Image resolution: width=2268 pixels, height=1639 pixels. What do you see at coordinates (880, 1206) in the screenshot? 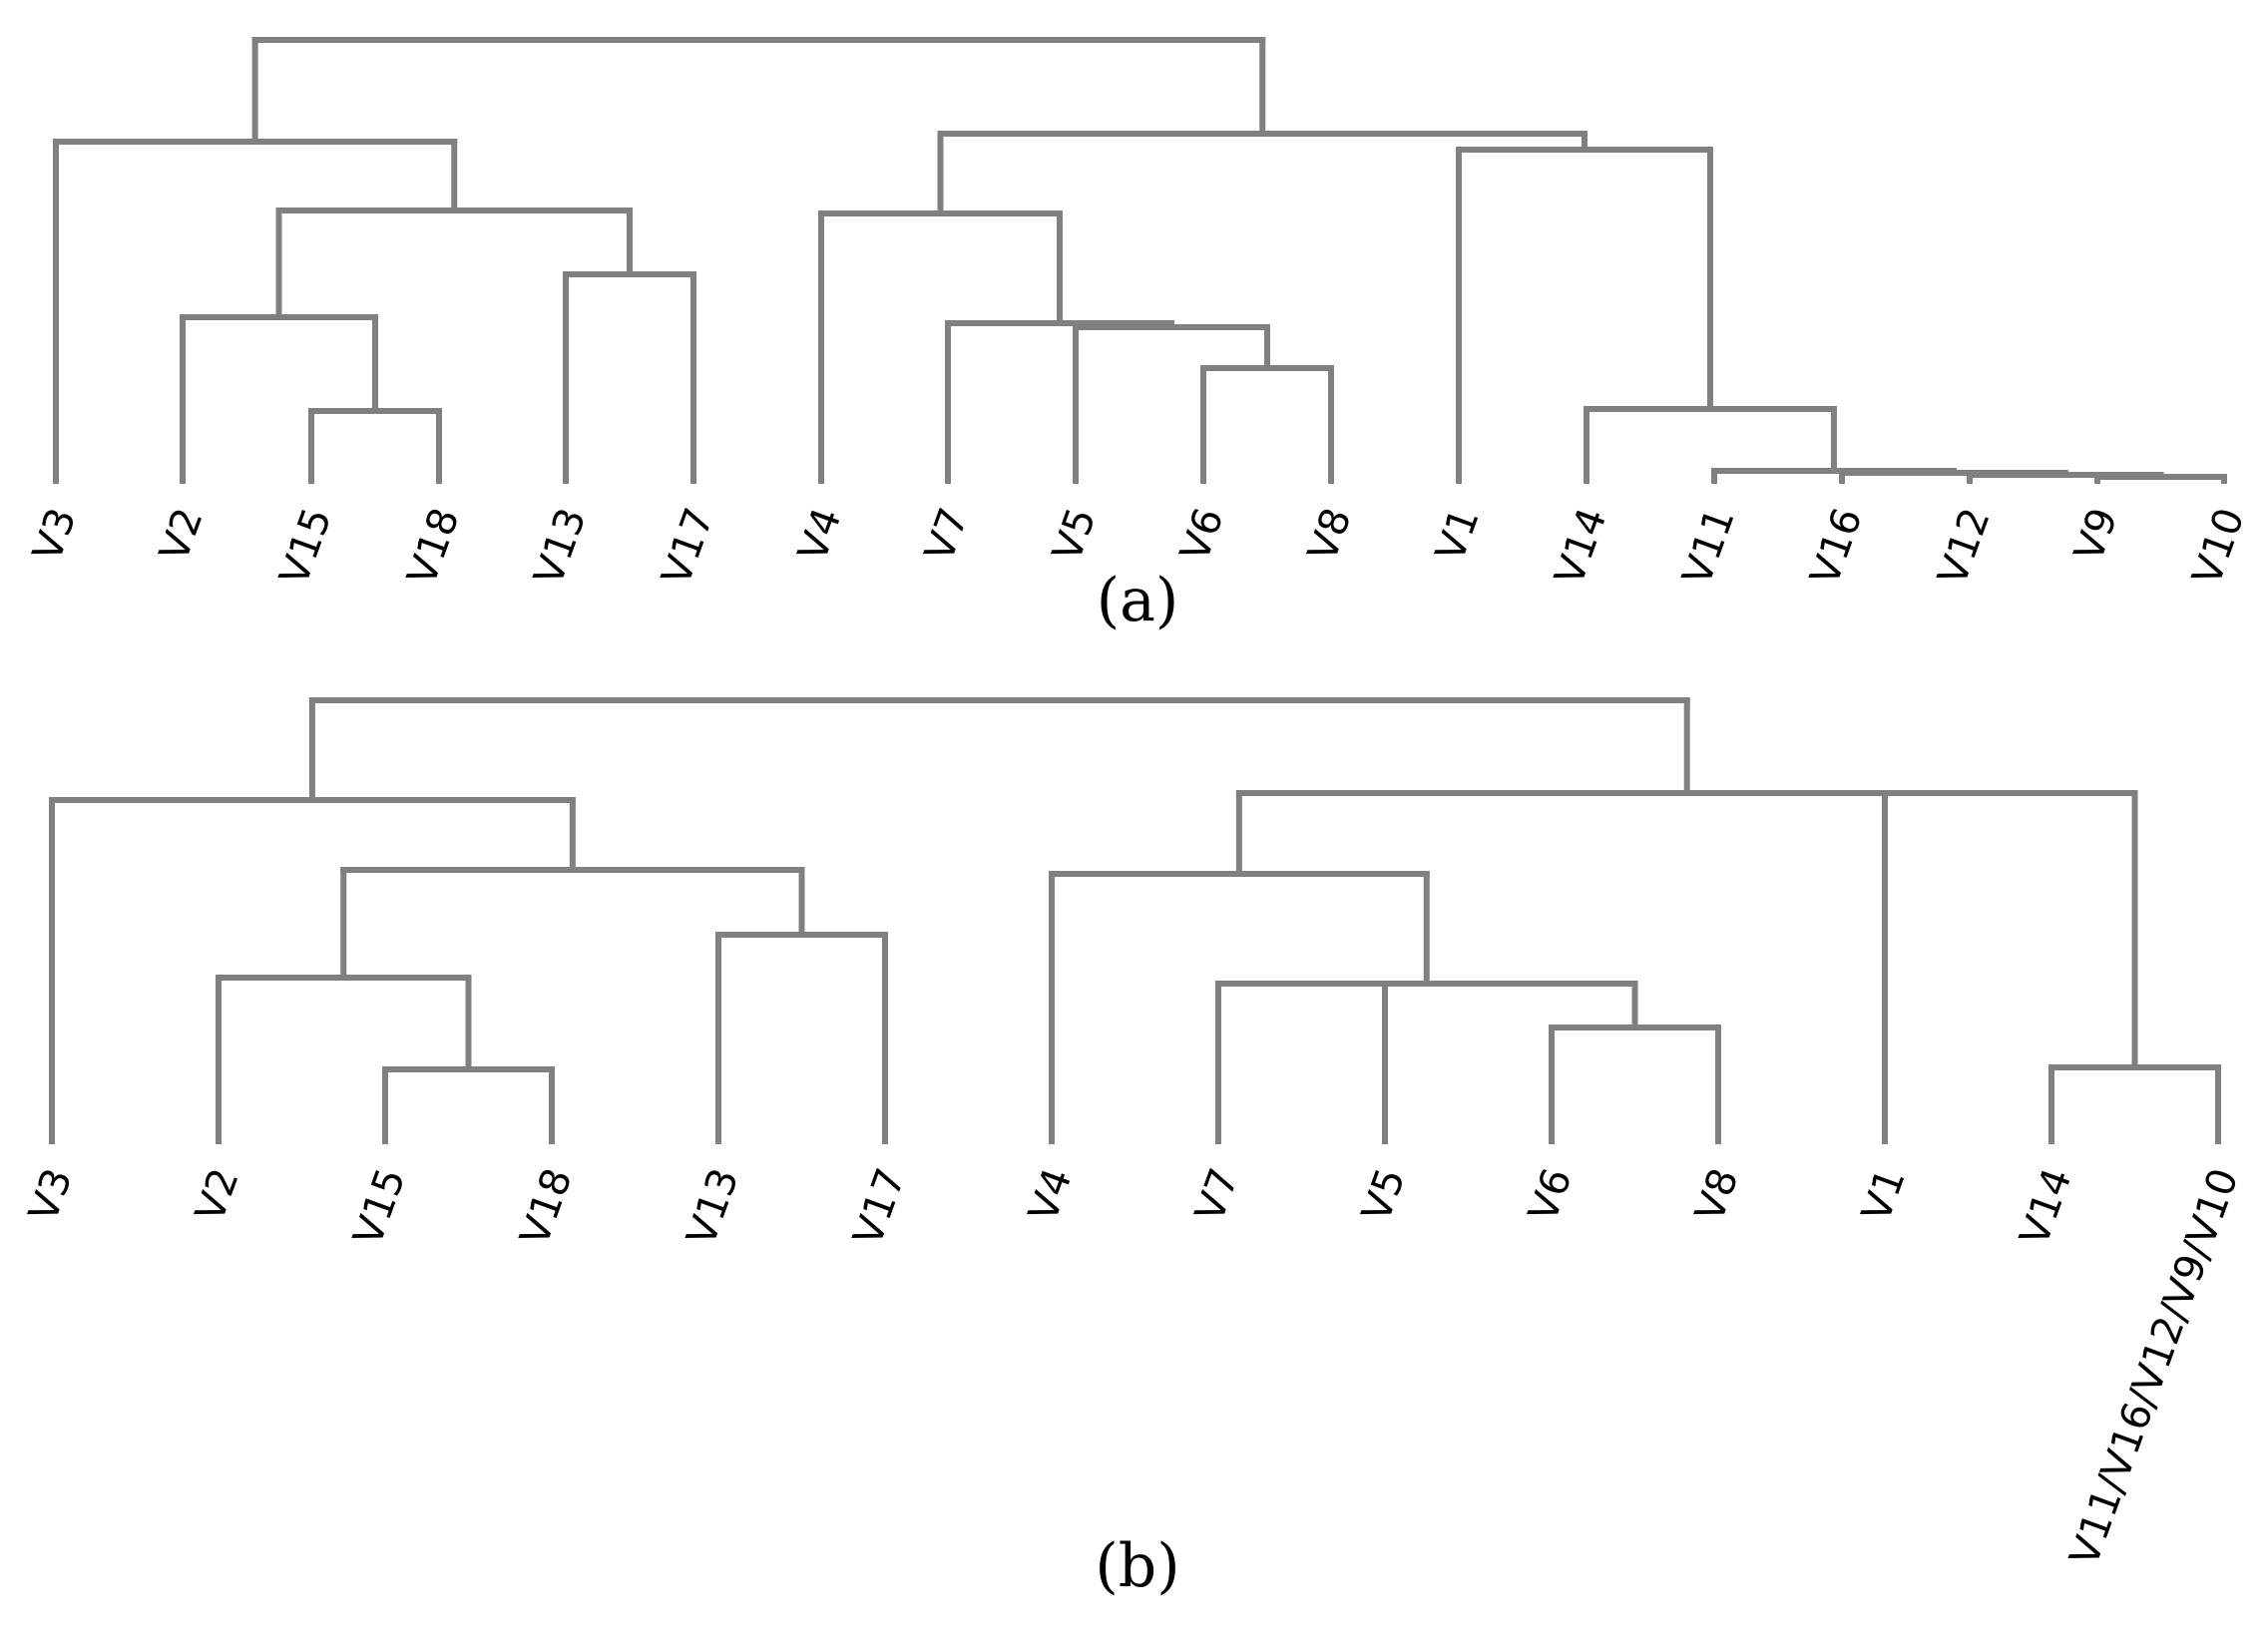
I see `panel-b-leaf-label: V17` at bounding box center [880, 1206].